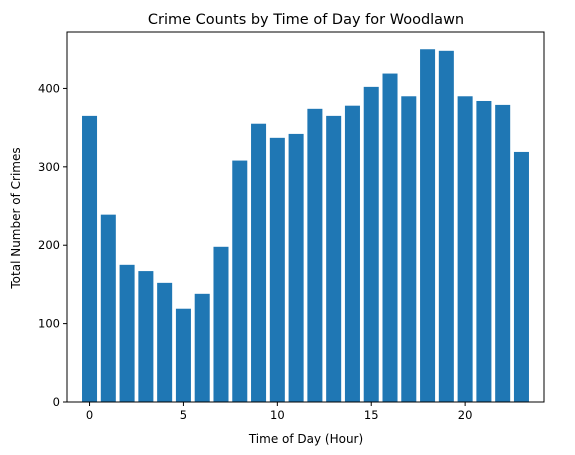  I want to click on y-tick-label: 400, so click(49, 88).